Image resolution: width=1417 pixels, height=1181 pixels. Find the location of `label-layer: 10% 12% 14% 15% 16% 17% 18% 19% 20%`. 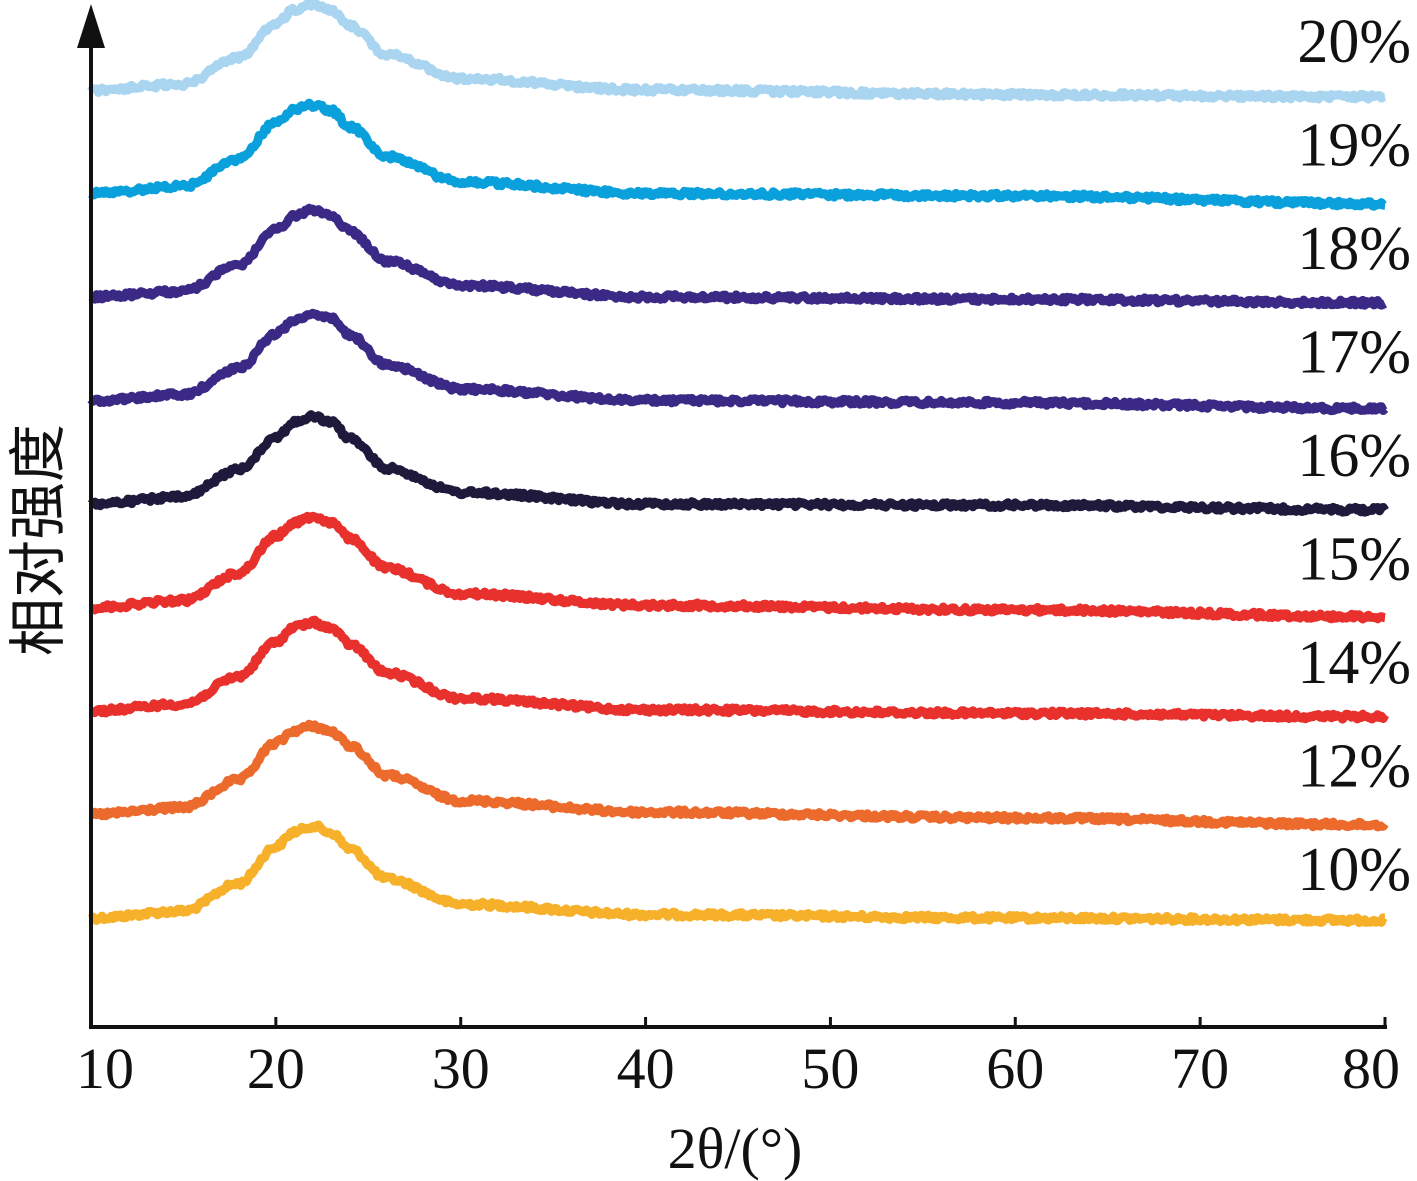

label-layer: 10% 12% 14% 15% 16% 17% 18% 19% 20% is located at coordinates (1354, 456).